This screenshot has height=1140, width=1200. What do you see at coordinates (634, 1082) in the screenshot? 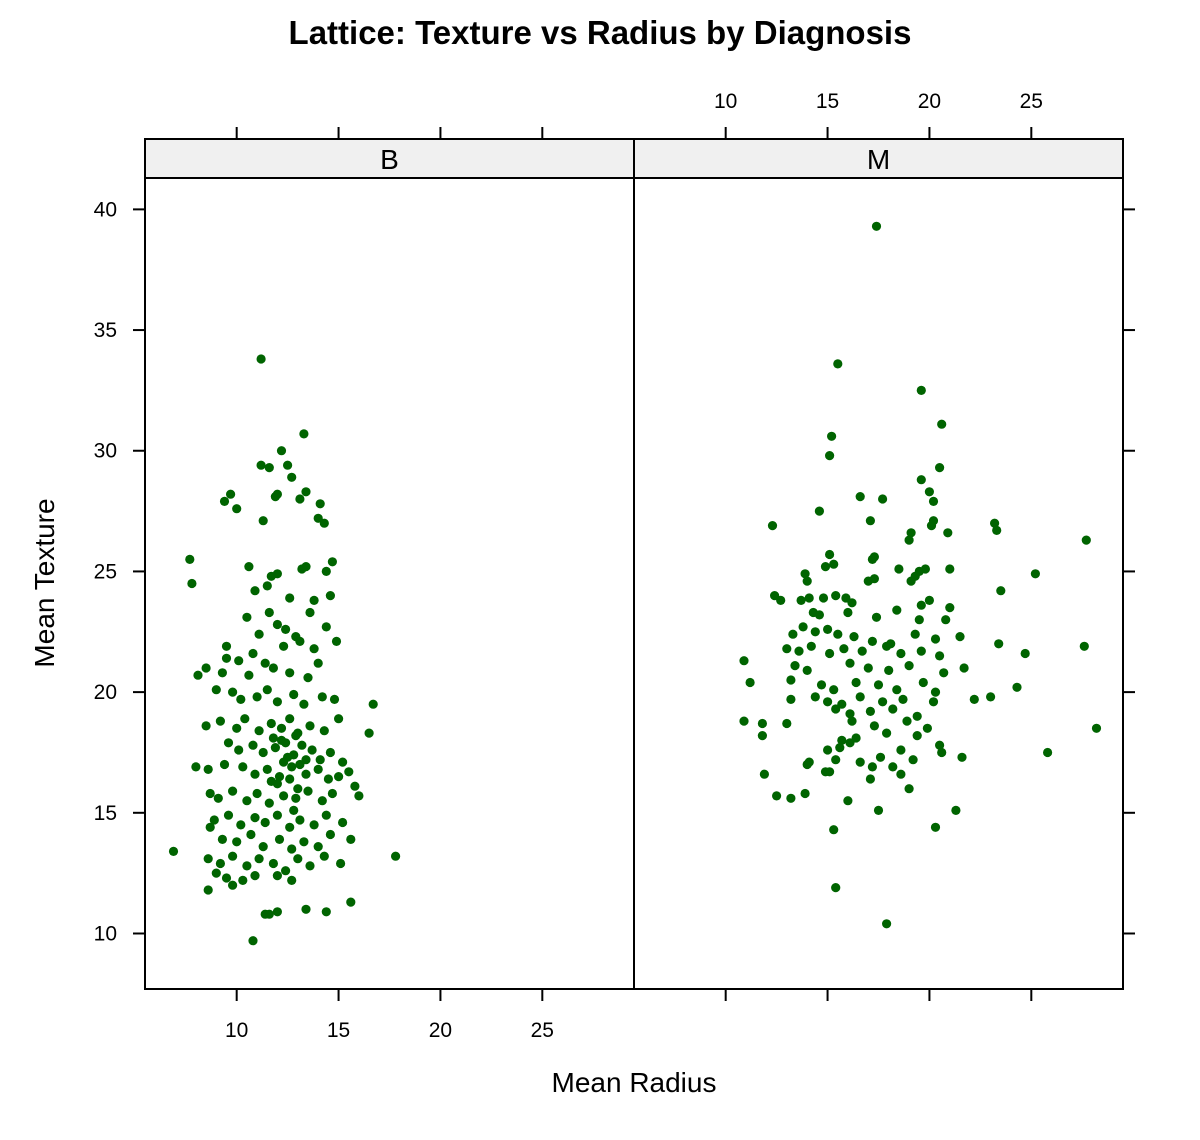
I see `x-axis-label: Mean Radius` at bounding box center [634, 1082].